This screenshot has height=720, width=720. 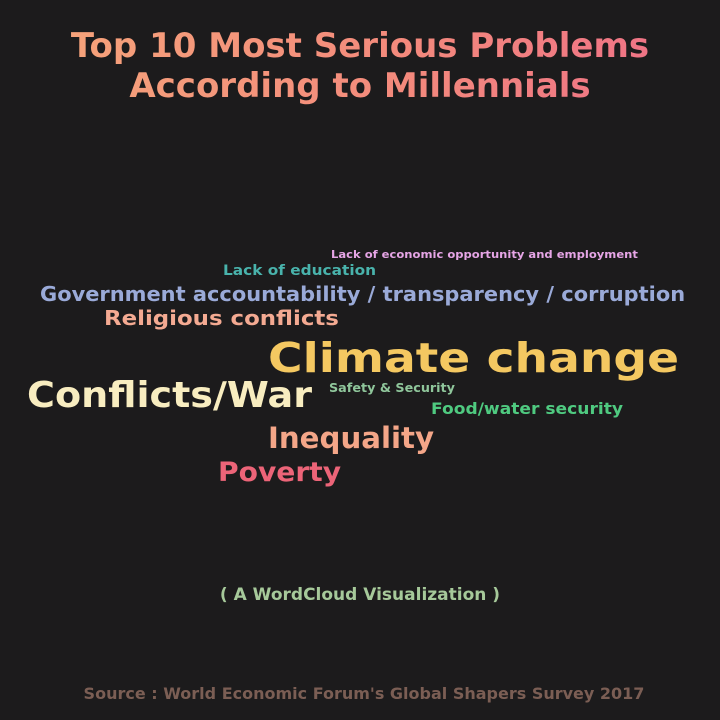 I want to click on word-inequality: Inequality, so click(x=351, y=438).